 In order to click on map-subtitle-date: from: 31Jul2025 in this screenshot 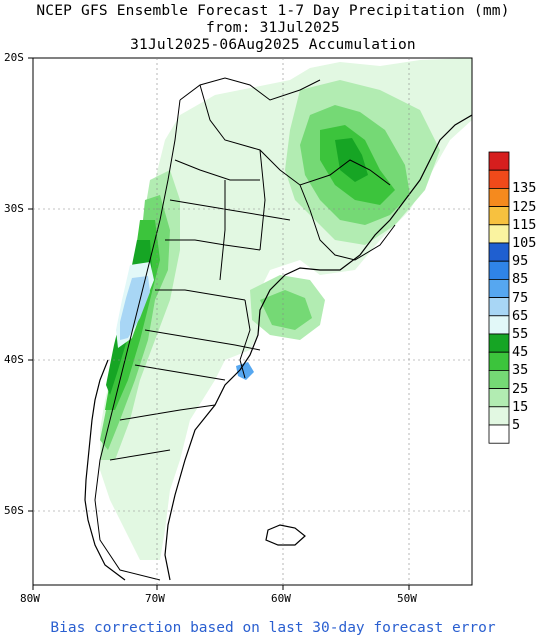, I will do `click(273, 28)`.